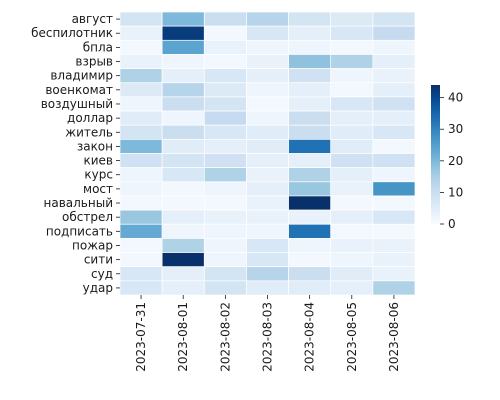 This screenshot has height=400, width=500. Describe the element at coordinates (90, 118) in the screenshot. I see `row-label: доллар` at that location.